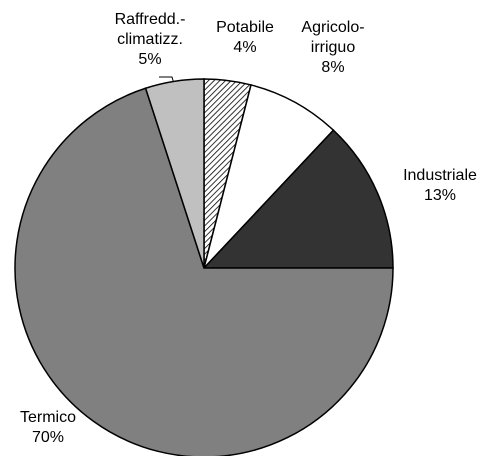  Describe the element at coordinates (150, 59) in the screenshot. I see `value-label: 5%` at that location.